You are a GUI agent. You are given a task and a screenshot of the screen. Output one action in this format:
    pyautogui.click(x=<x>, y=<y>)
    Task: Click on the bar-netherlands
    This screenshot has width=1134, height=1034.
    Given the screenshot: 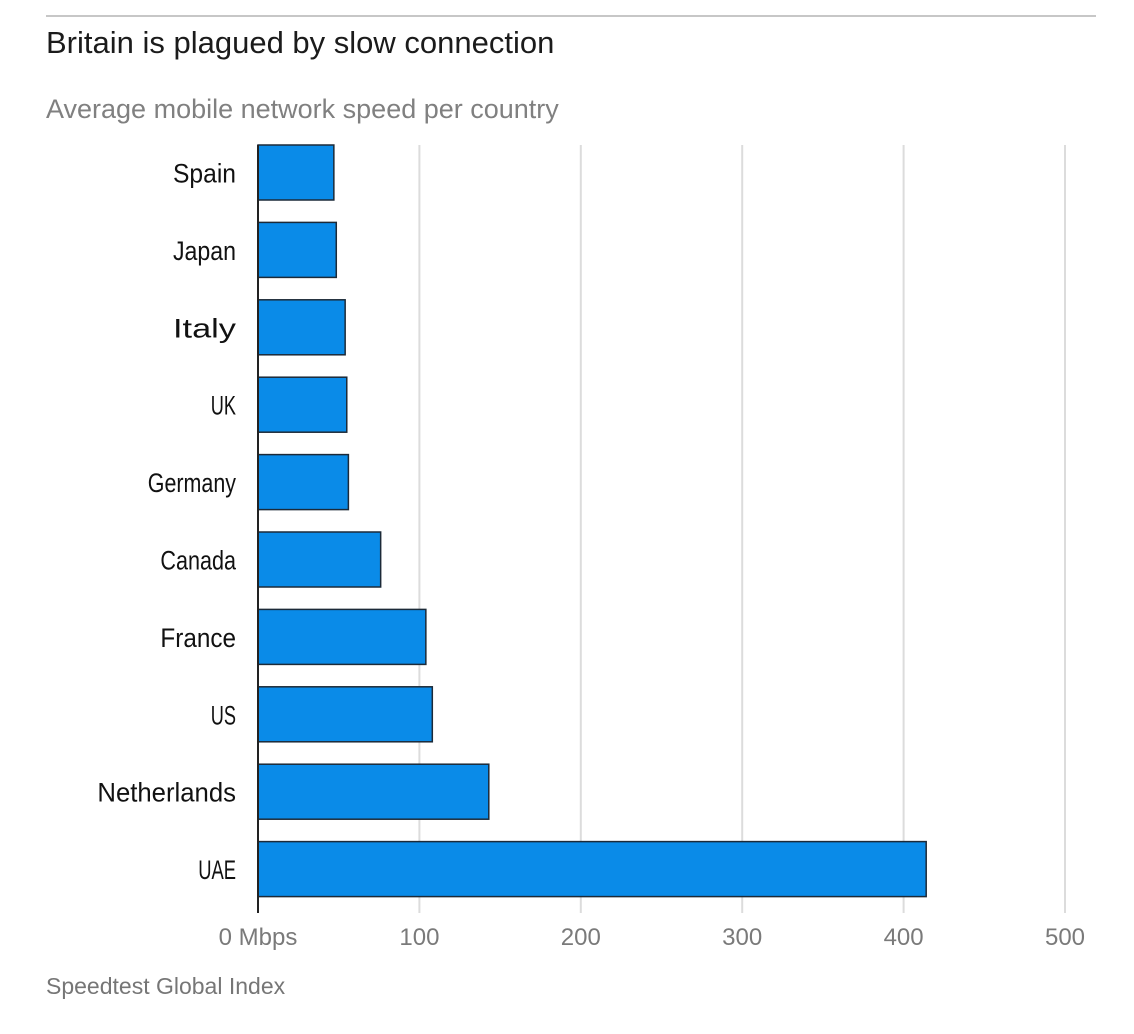 What is the action you would take?
    pyautogui.click(x=373, y=791)
    